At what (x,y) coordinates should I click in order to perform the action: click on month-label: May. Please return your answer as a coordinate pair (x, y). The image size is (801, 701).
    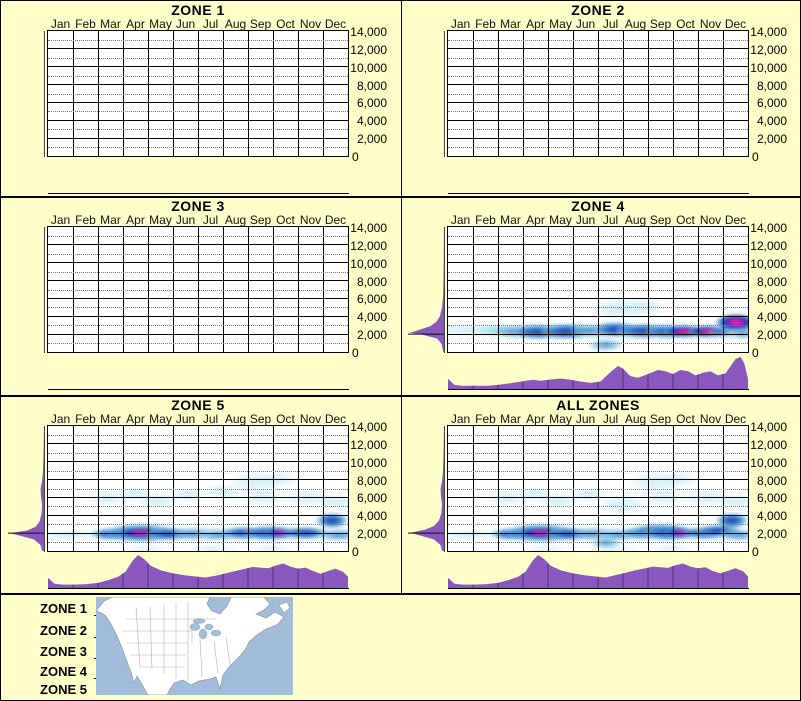
    Looking at the image, I should click on (560, 220).